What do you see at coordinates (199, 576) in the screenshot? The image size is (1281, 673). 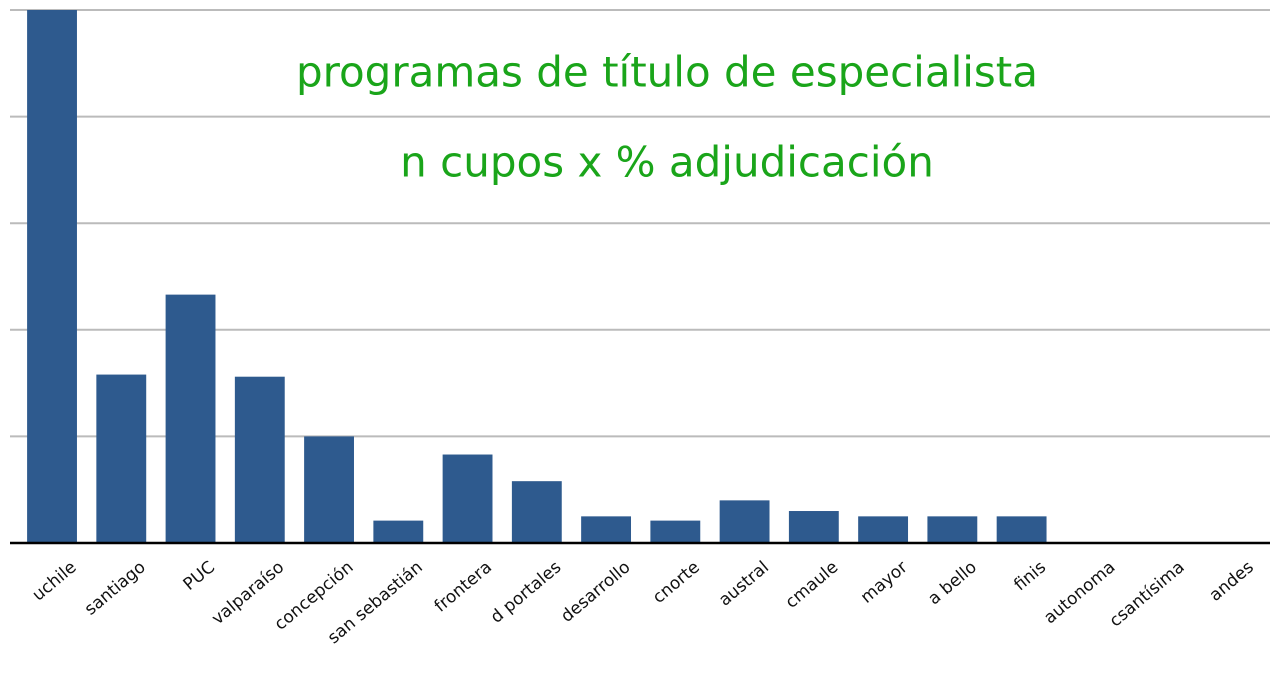 I see `x-tick-label: PUC` at bounding box center [199, 576].